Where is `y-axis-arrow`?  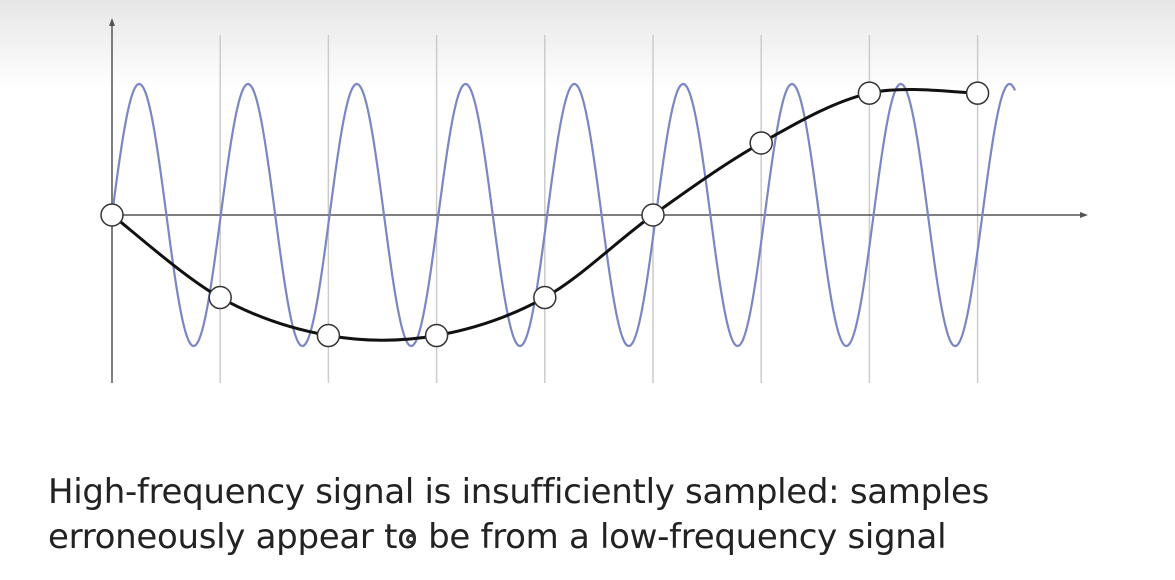
y-axis-arrow is located at coordinates (112, 22).